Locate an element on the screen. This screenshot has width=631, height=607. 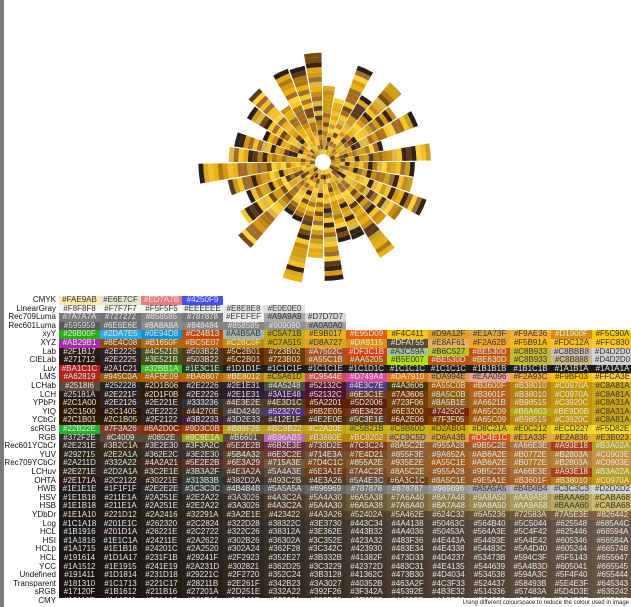
swatch-cell: #D8C21A is located at coordinates (489, 429).